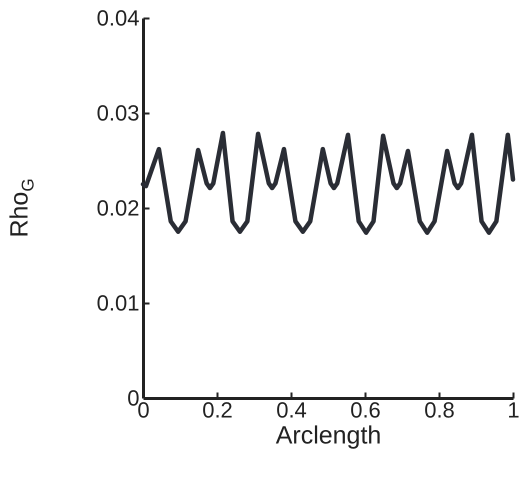 Image resolution: width=526 pixels, height=477 pixels. I want to click on x-tick-label: 0.4, so click(291, 410).